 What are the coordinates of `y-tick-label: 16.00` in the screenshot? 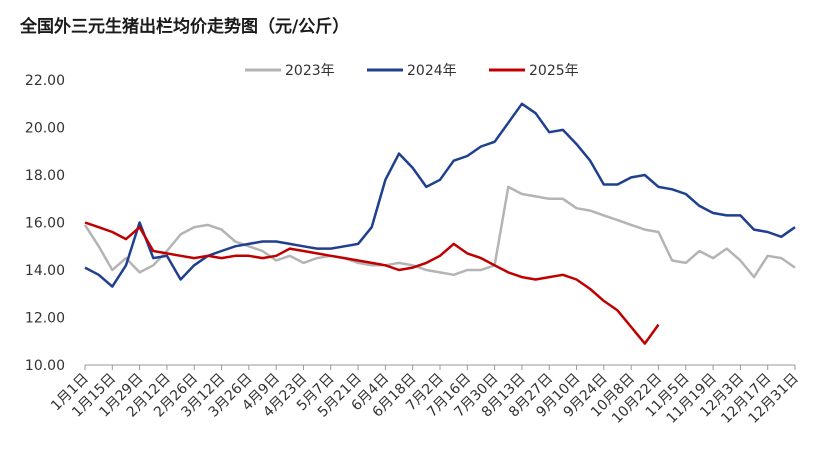 It's located at (45, 224).